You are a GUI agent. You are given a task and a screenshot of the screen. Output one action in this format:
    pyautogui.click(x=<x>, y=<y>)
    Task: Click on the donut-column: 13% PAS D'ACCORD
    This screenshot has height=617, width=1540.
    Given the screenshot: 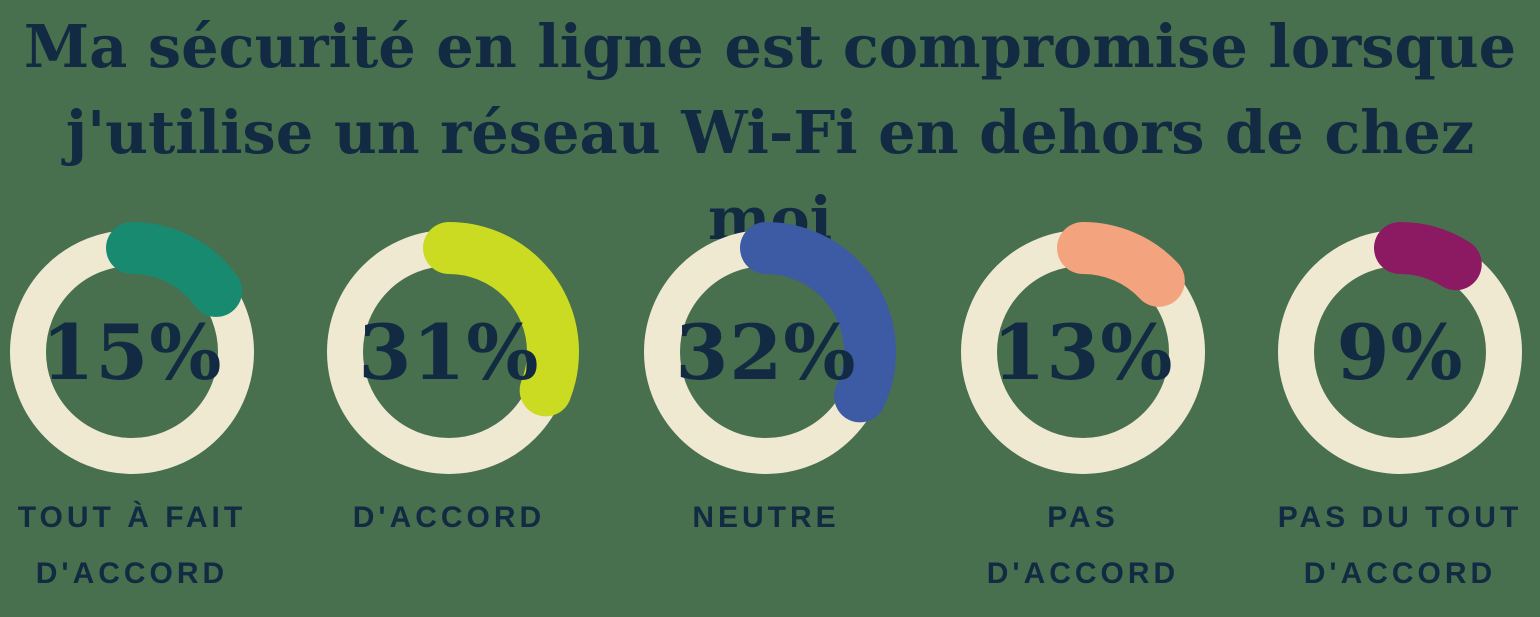 What is the action you would take?
    pyautogui.click(x=1083, y=419)
    